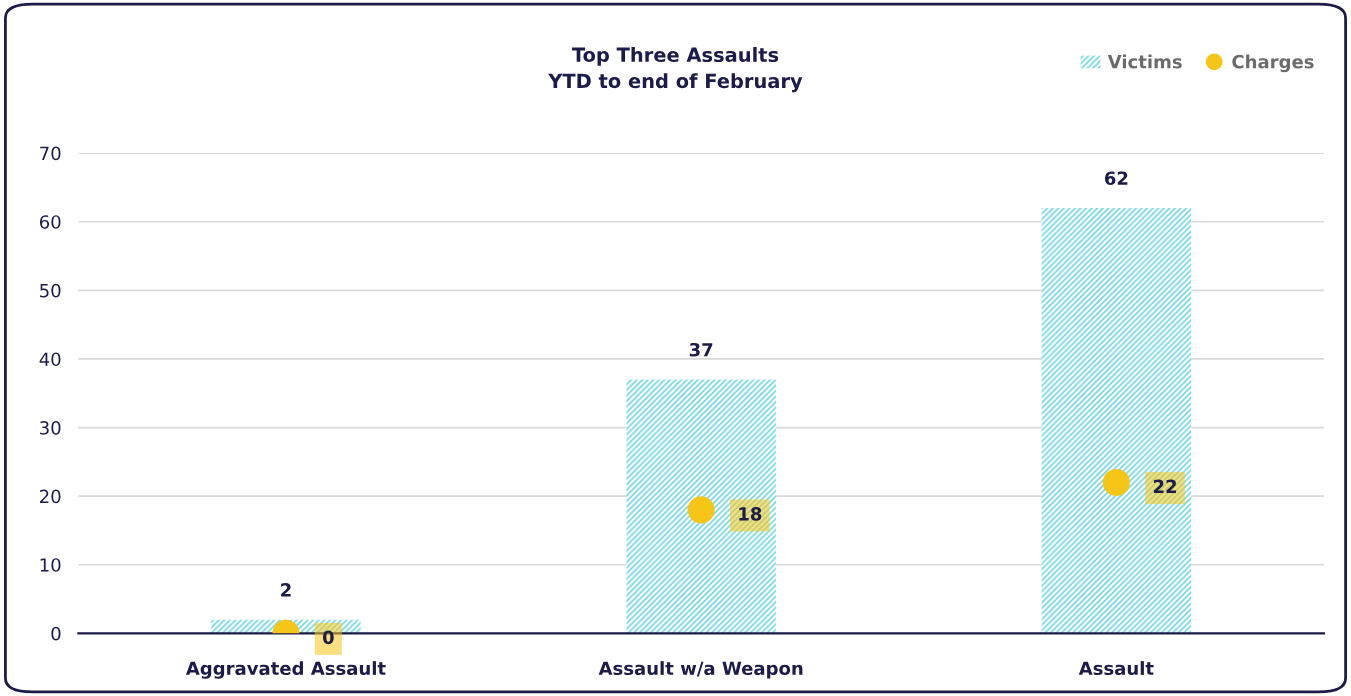 The width and height of the screenshot is (1351, 696). I want to click on y-tick-label: 40, so click(50, 359).